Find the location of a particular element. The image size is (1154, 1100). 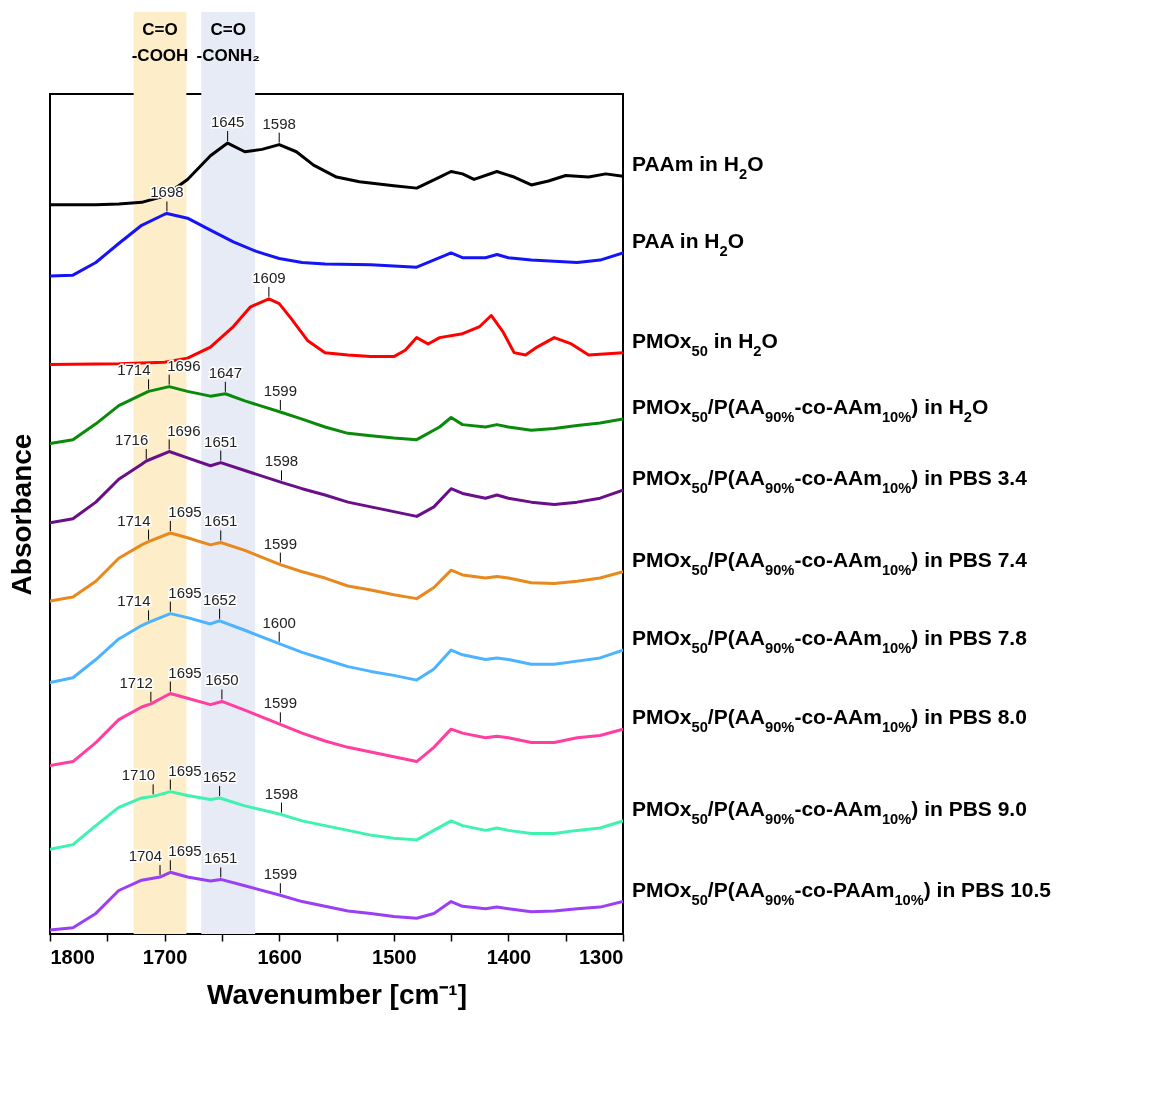

annotation: 1647 is located at coordinates (225, 372).